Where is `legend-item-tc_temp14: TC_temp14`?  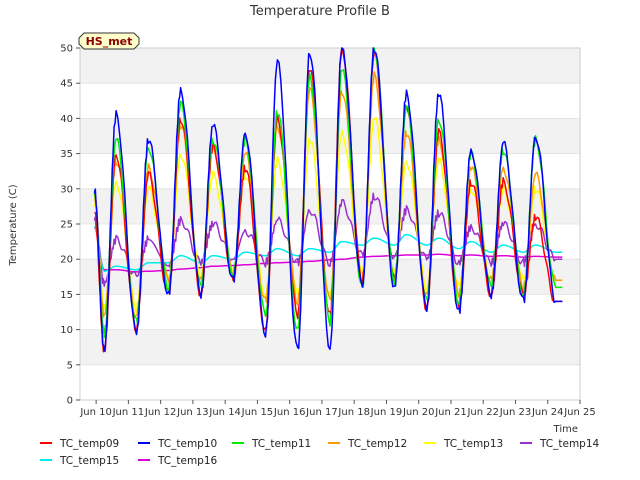 legend-item-tc_temp14: TC_temp14 is located at coordinates (560, 444).